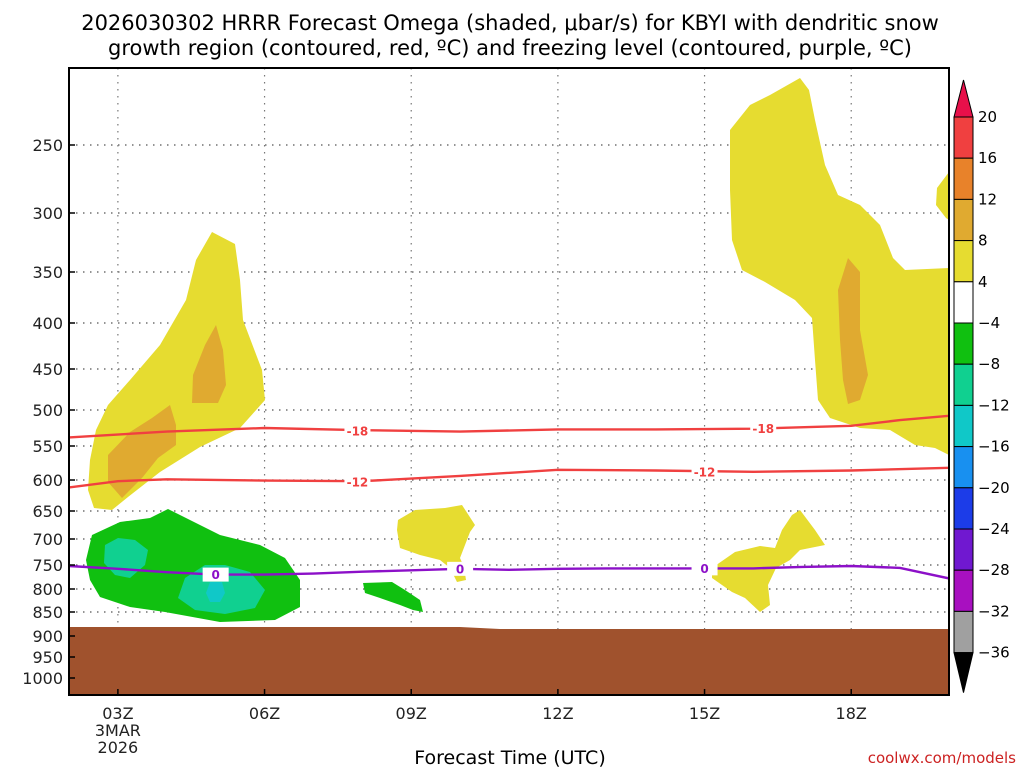 The image size is (1024, 768). What do you see at coordinates (47, 446) in the screenshot?
I see `y-tick-label: 550` at bounding box center [47, 446].